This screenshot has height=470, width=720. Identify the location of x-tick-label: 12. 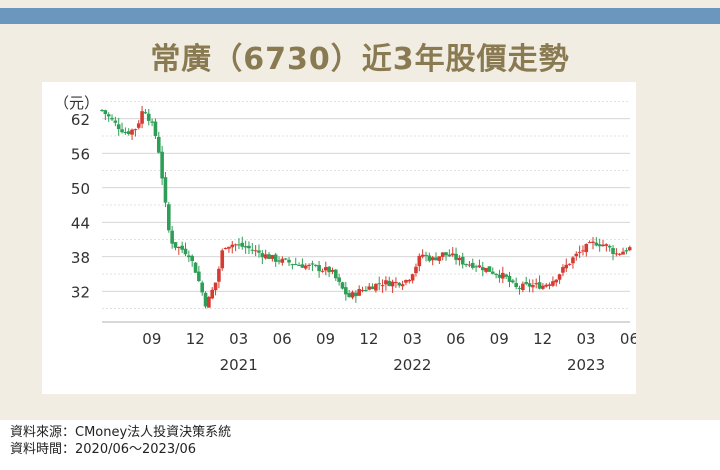
(195, 339).